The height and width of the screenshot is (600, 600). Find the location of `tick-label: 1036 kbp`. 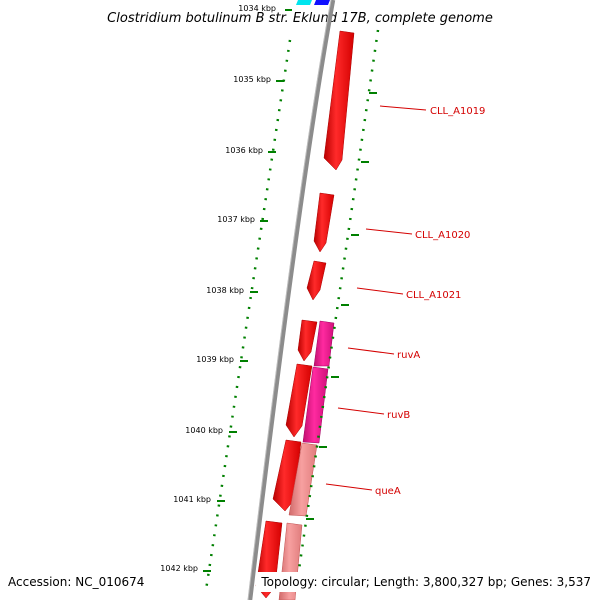

tick-label: 1036 kbp is located at coordinates (244, 150).